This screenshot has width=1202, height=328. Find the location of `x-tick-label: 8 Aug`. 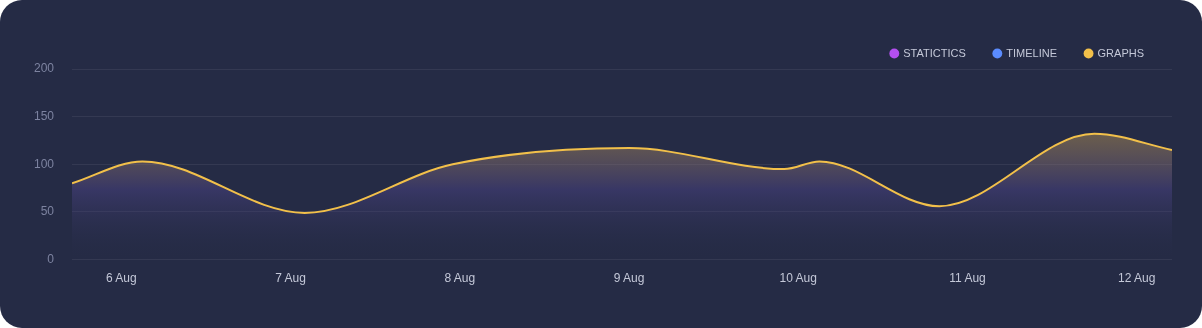

x-tick-label: 8 Aug is located at coordinates (460, 278).